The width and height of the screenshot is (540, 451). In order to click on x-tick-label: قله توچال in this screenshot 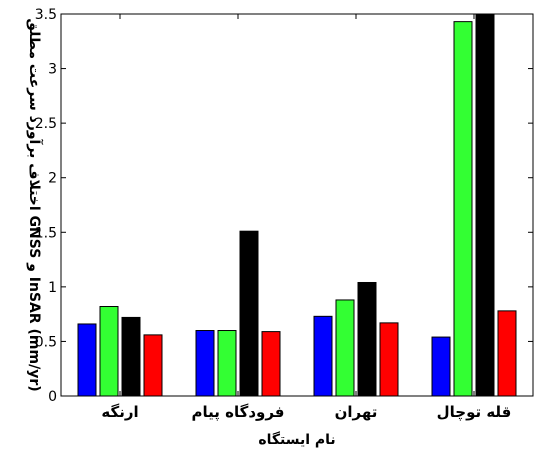, I will do `click(474, 412)`.